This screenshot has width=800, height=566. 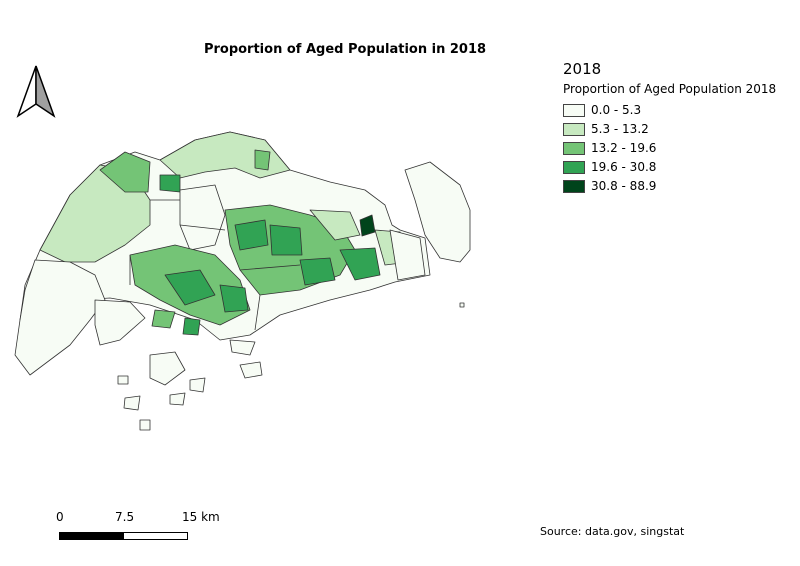 What do you see at coordinates (125, 517) in the screenshot?
I see `scale-tick-1: 7.5` at bounding box center [125, 517].